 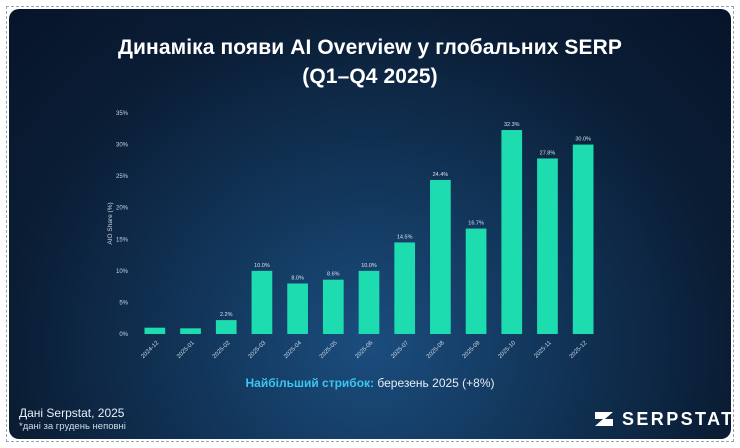 What do you see at coordinates (110, 223) in the screenshot?
I see `y-axis-label: AIO Share (%)` at bounding box center [110, 223].